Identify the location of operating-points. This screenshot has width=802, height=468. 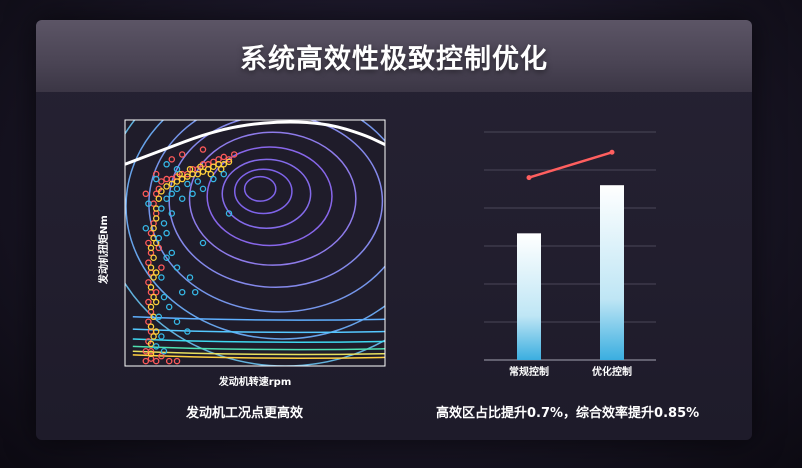
(190, 255).